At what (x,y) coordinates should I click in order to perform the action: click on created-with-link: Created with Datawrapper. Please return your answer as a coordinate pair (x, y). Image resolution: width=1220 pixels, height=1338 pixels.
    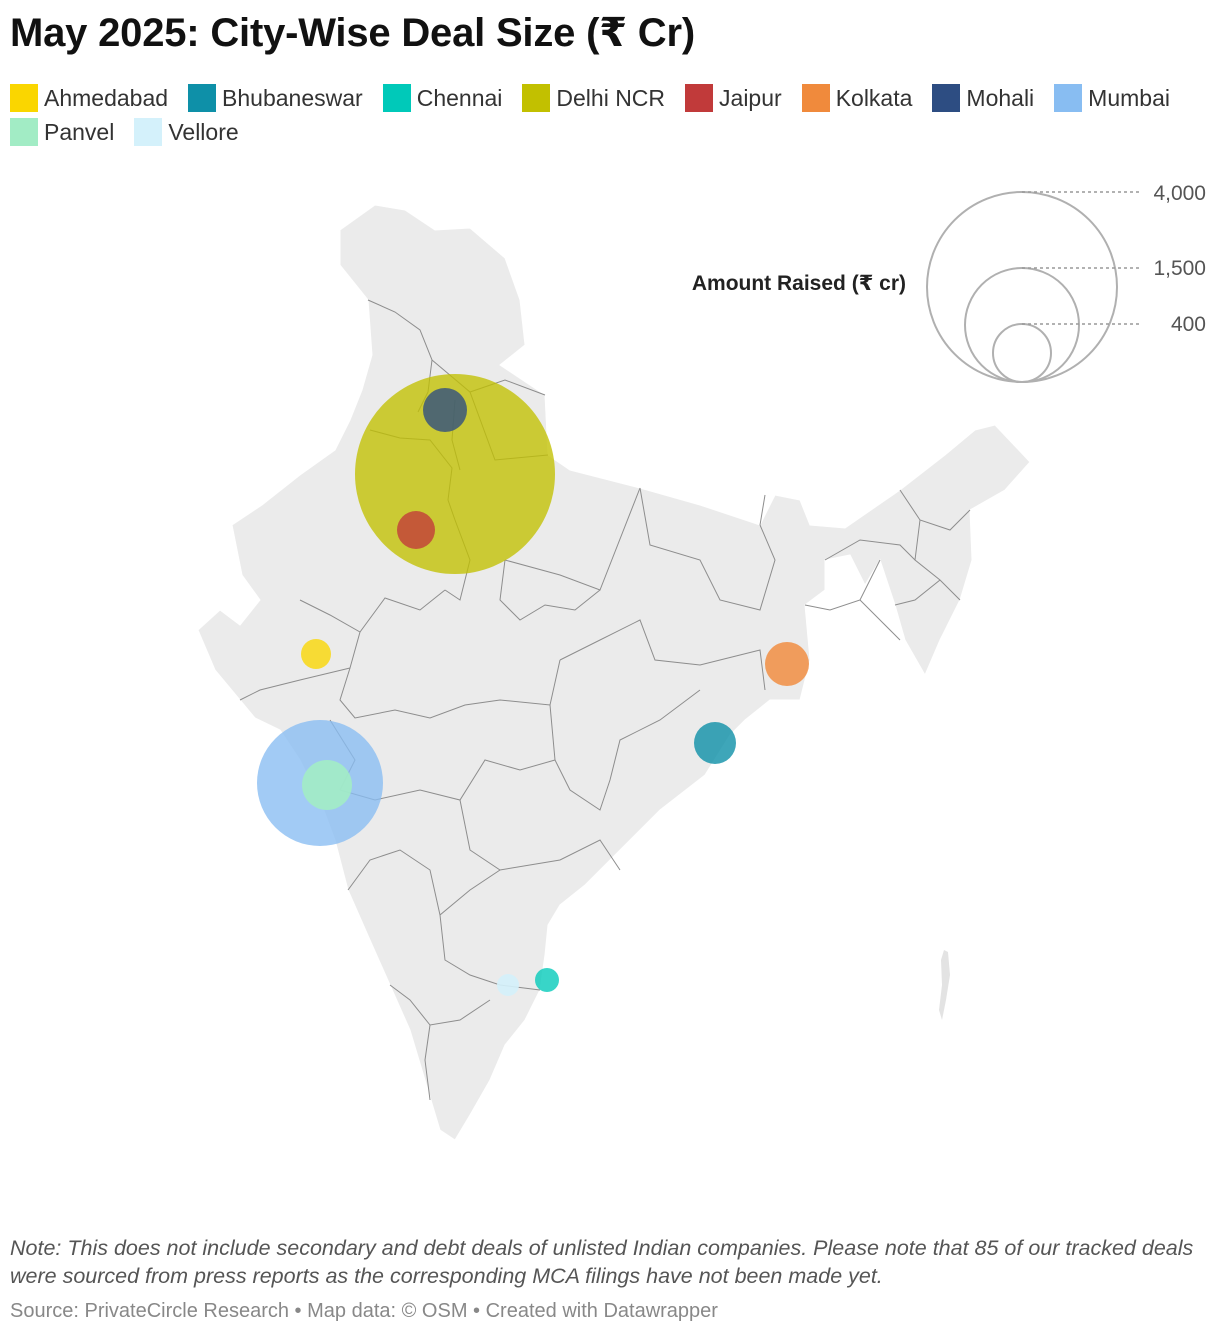
    Looking at the image, I should click on (601, 1311).